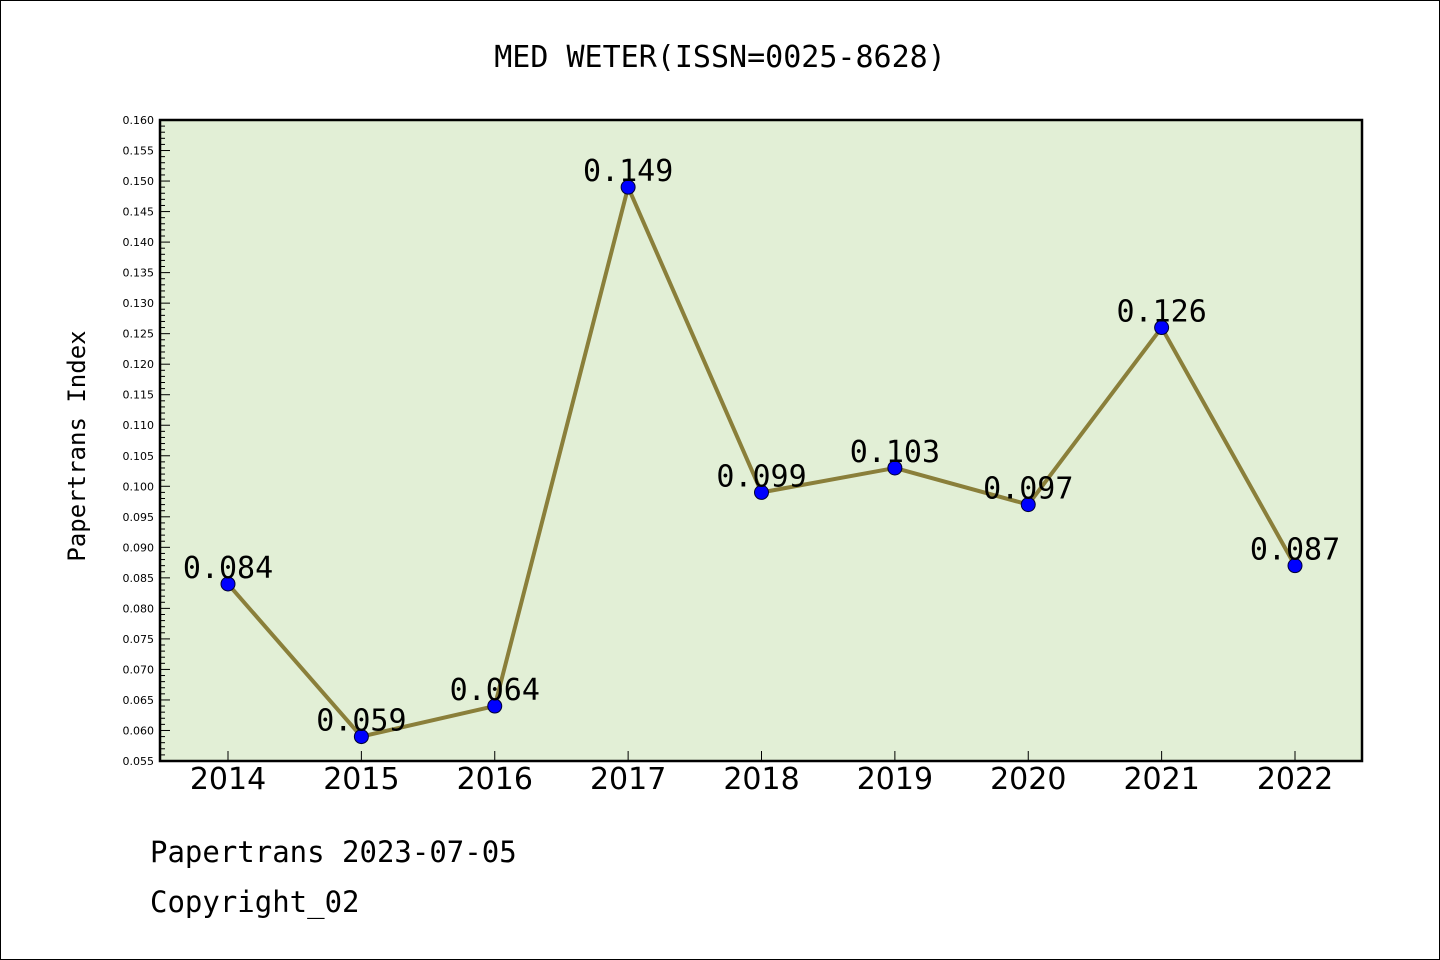 The image size is (1440, 960). I want to click on data-label: 0.103, so click(895, 452).